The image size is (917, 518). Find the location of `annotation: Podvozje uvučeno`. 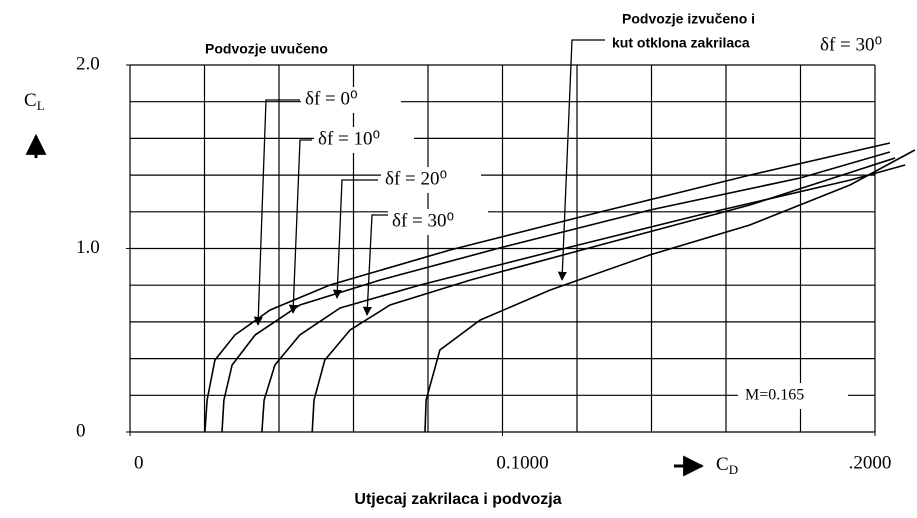

annotation: Podvozje uvučeno is located at coordinates (266, 49).